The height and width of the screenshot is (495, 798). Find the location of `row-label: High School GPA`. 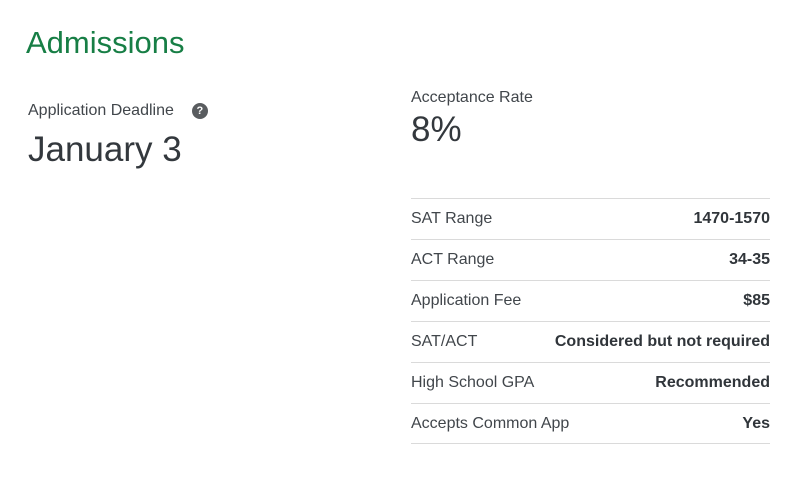

row-label: High School GPA is located at coordinates (473, 383).